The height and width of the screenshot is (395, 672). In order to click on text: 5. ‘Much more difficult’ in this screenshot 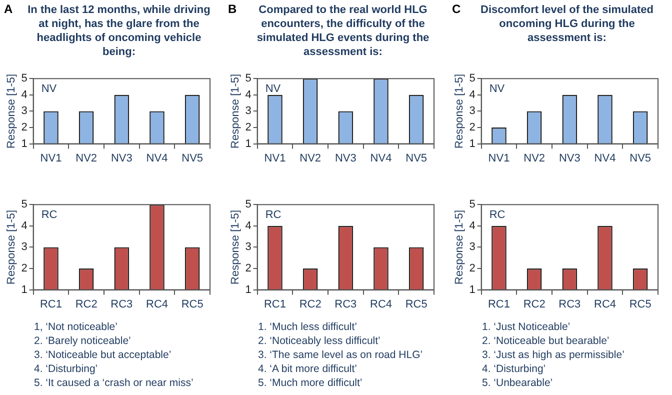, I will do `click(311, 383)`.